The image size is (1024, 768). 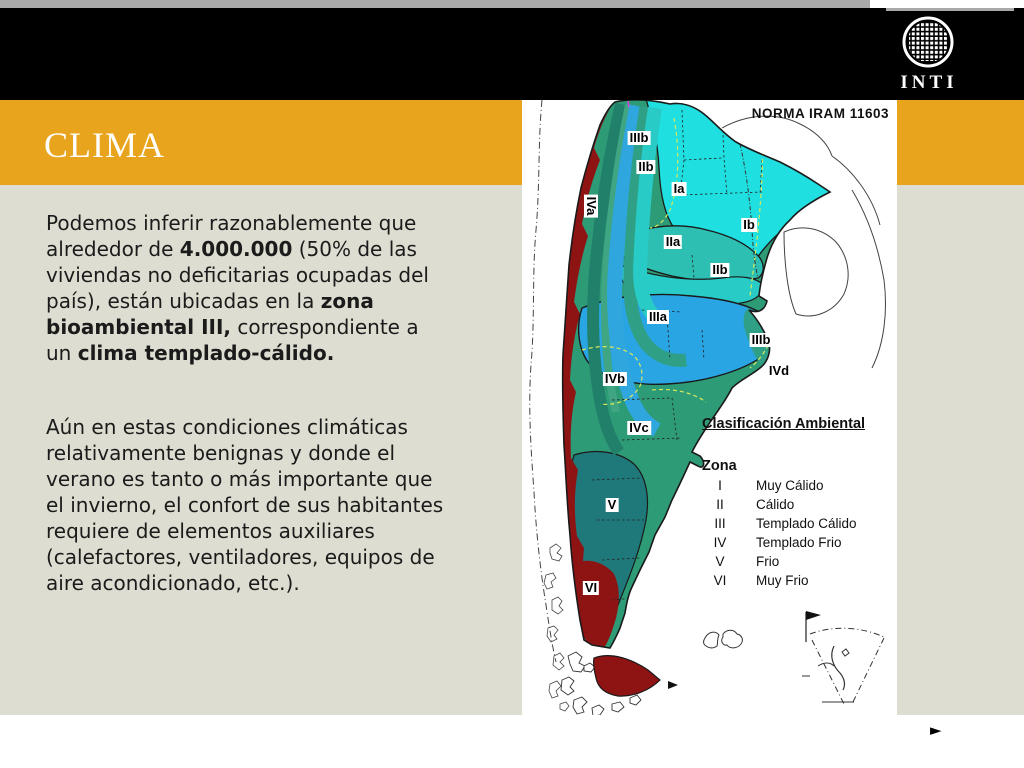 What do you see at coordinates (673, 241) in the screenshot?
I see `zone-label-iia: IIa` at bounding box center [673, 241].